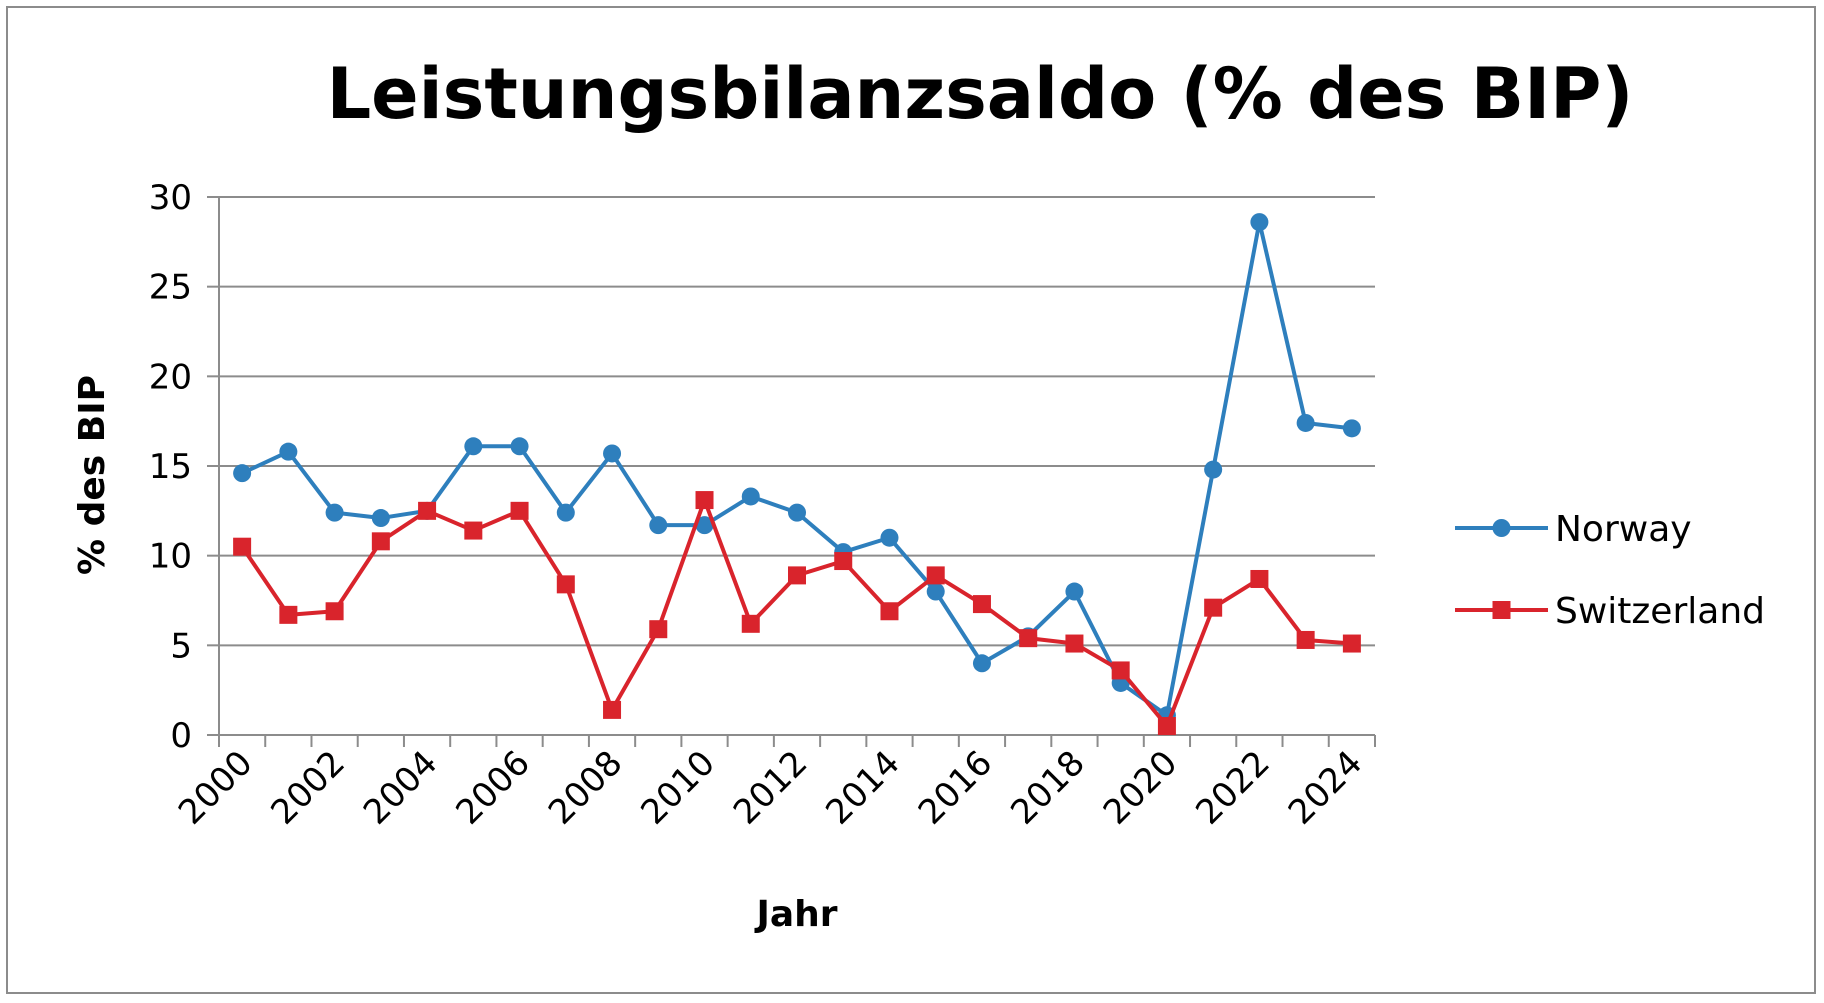  Describe the element at coordinates (612, 709) in the screenshot. I see `data-point-switzerland-2008` at that location.